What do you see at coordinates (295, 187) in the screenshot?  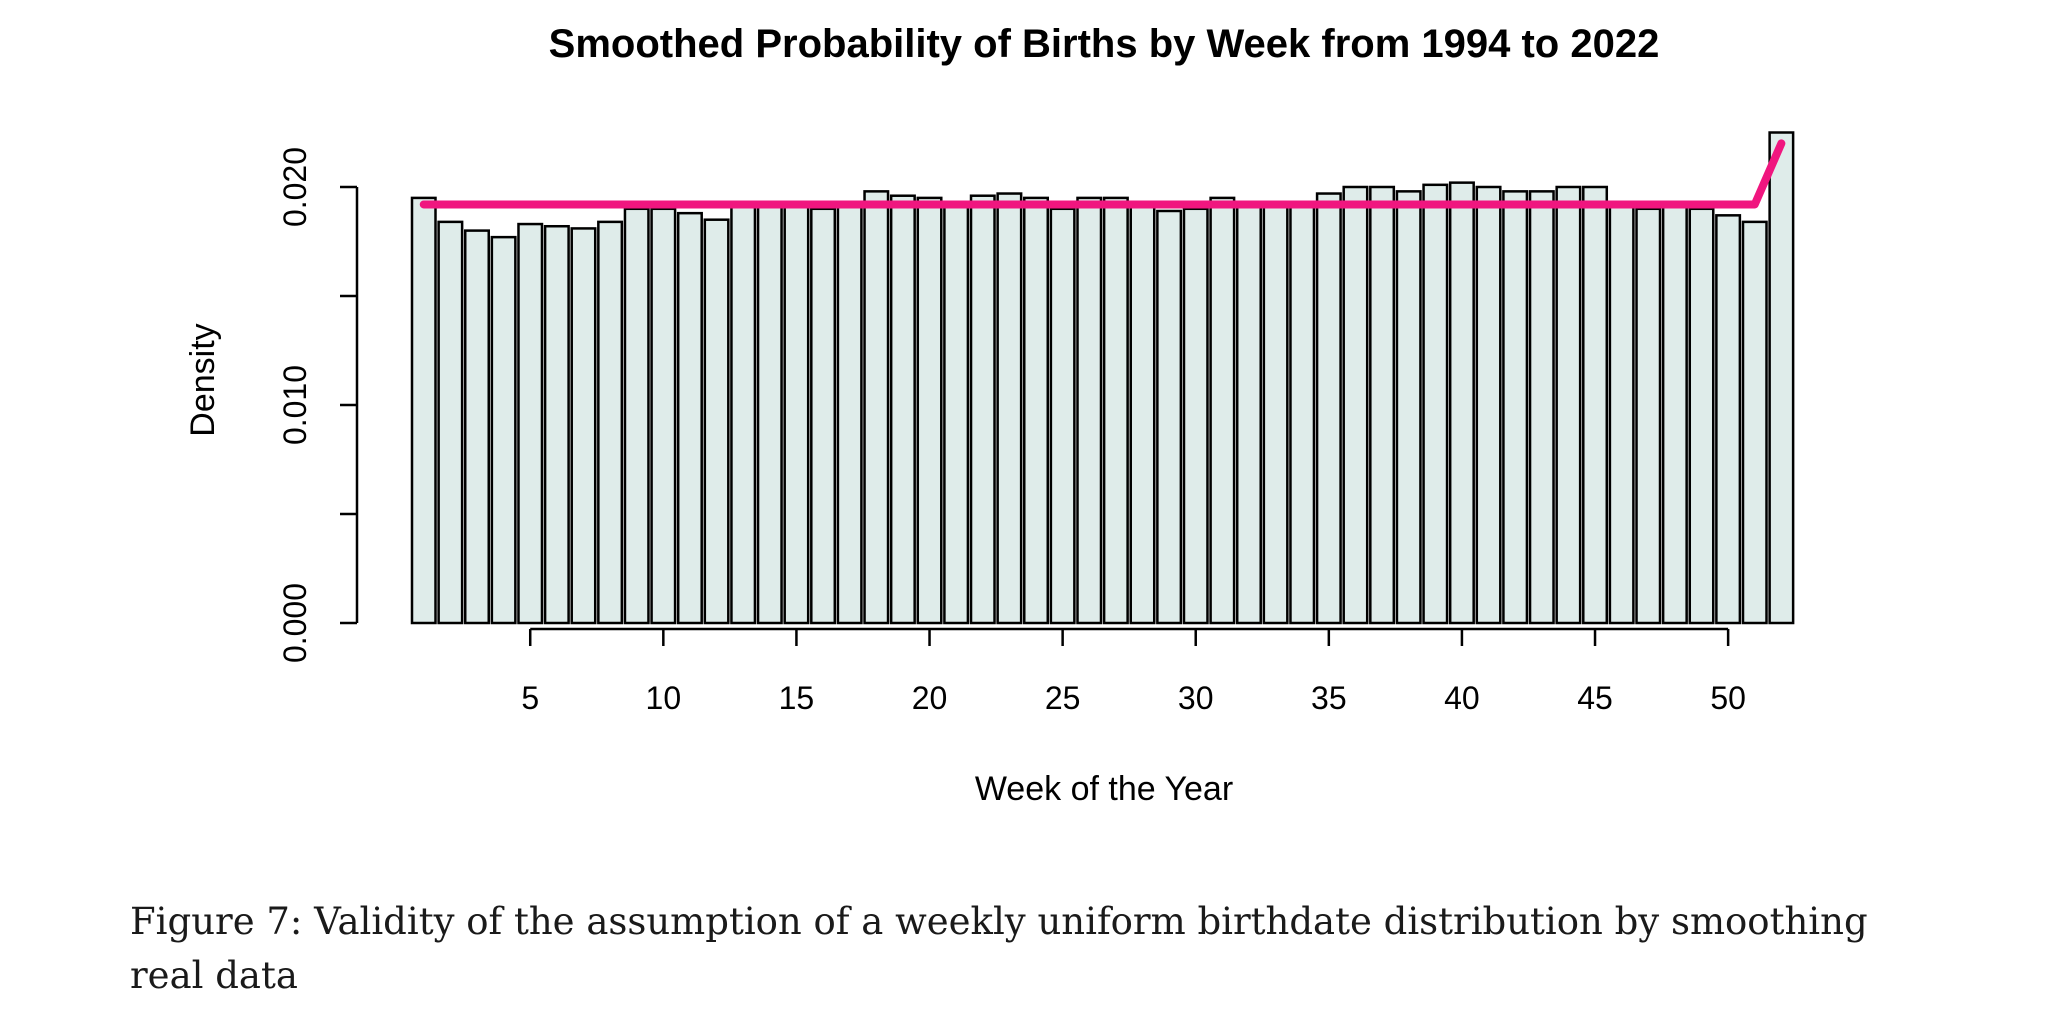 I see `y-tick-label: 0.020` at bounding box center [295, 187].